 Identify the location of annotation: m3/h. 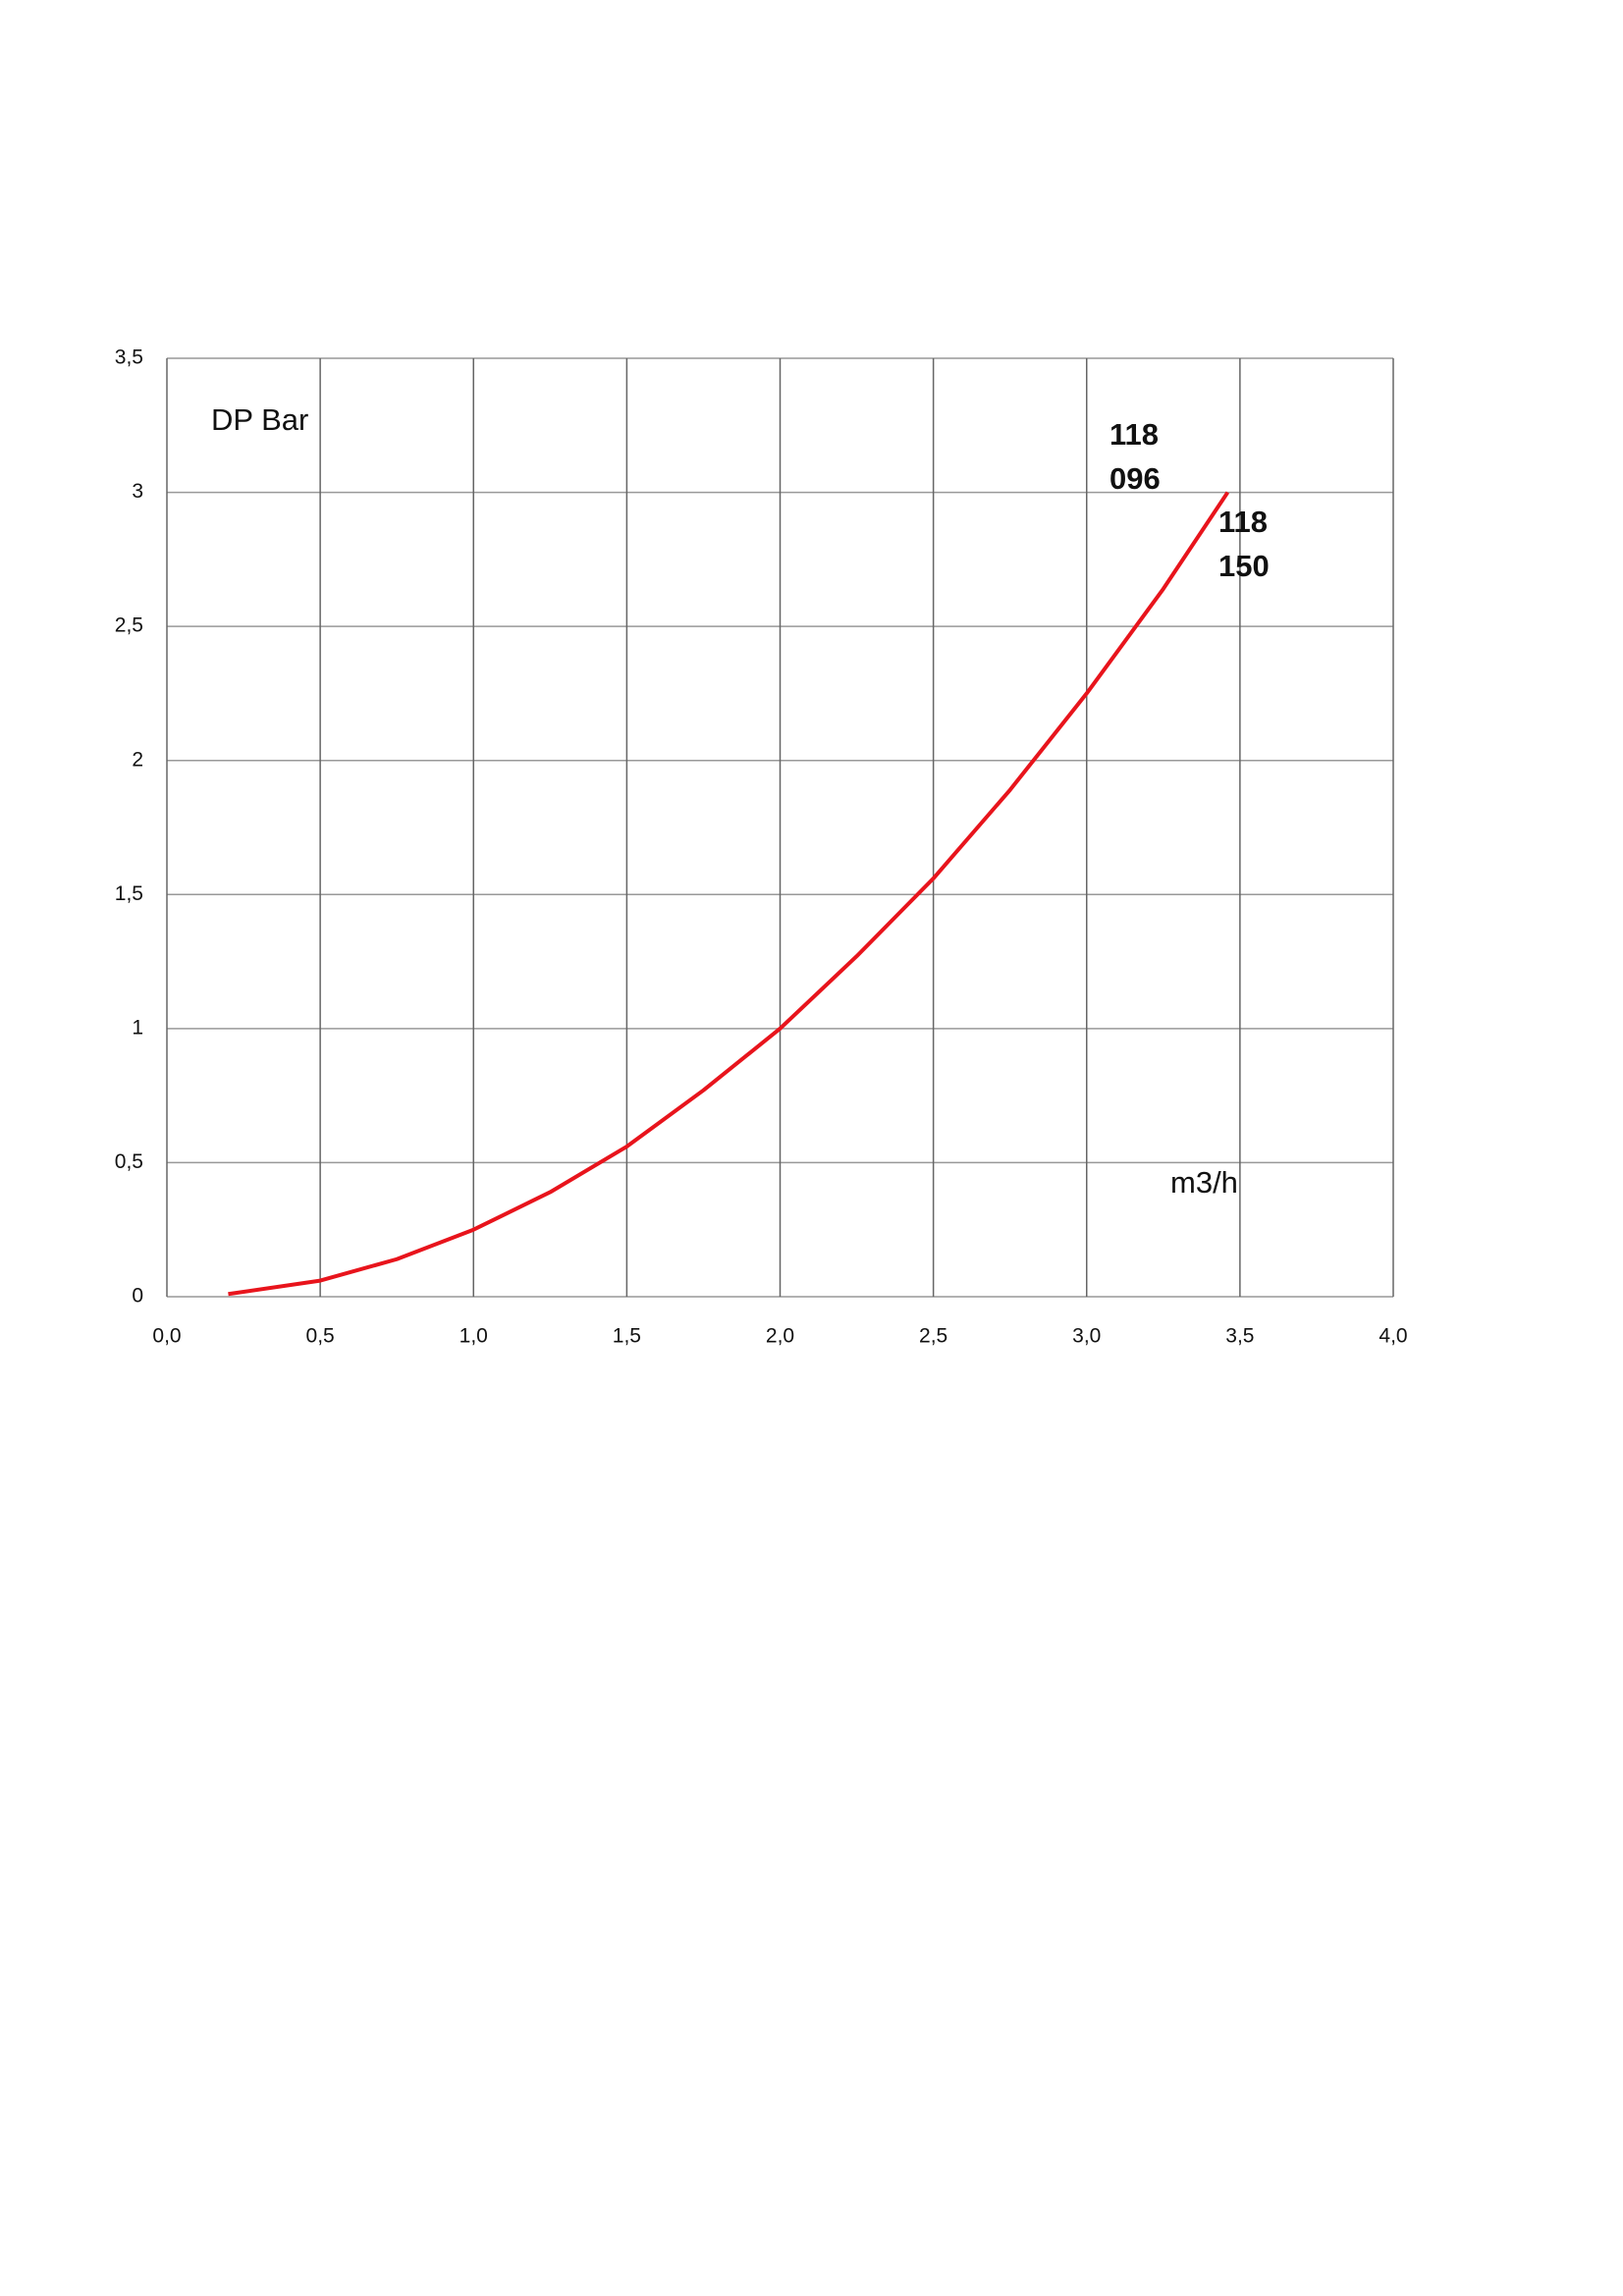
(1204, 1182).